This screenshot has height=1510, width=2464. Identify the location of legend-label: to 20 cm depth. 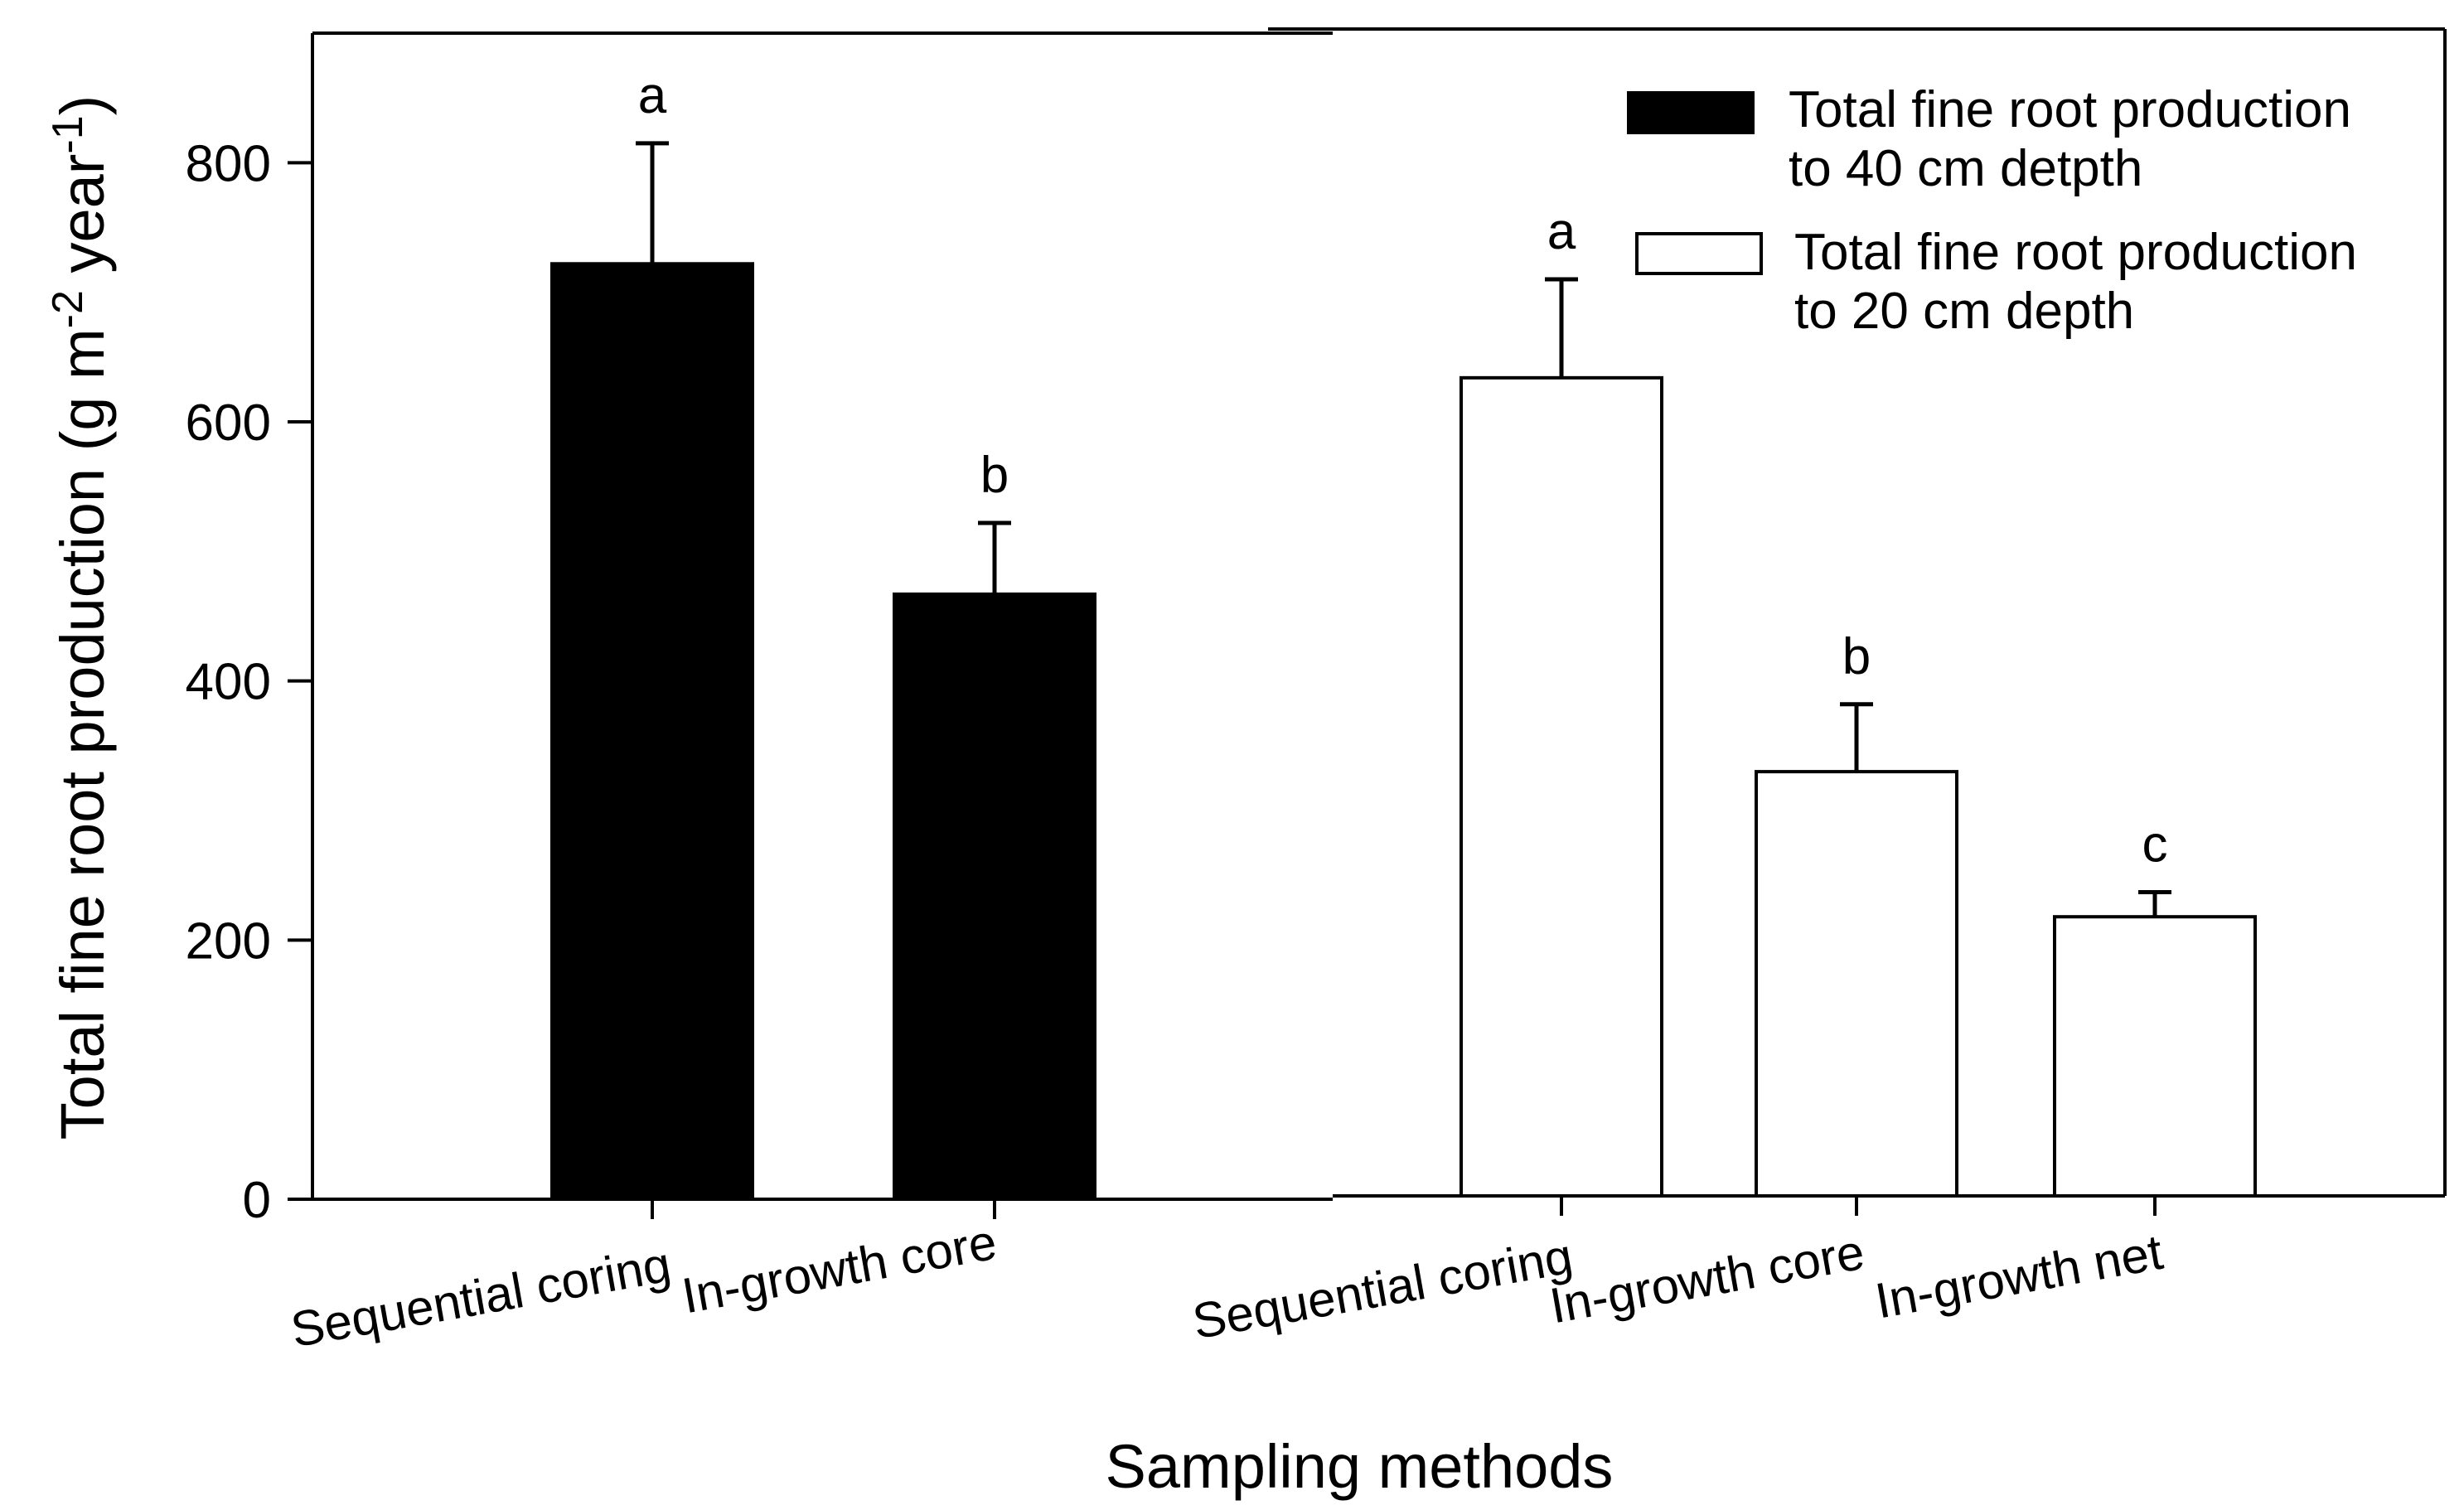
(1964, 312).